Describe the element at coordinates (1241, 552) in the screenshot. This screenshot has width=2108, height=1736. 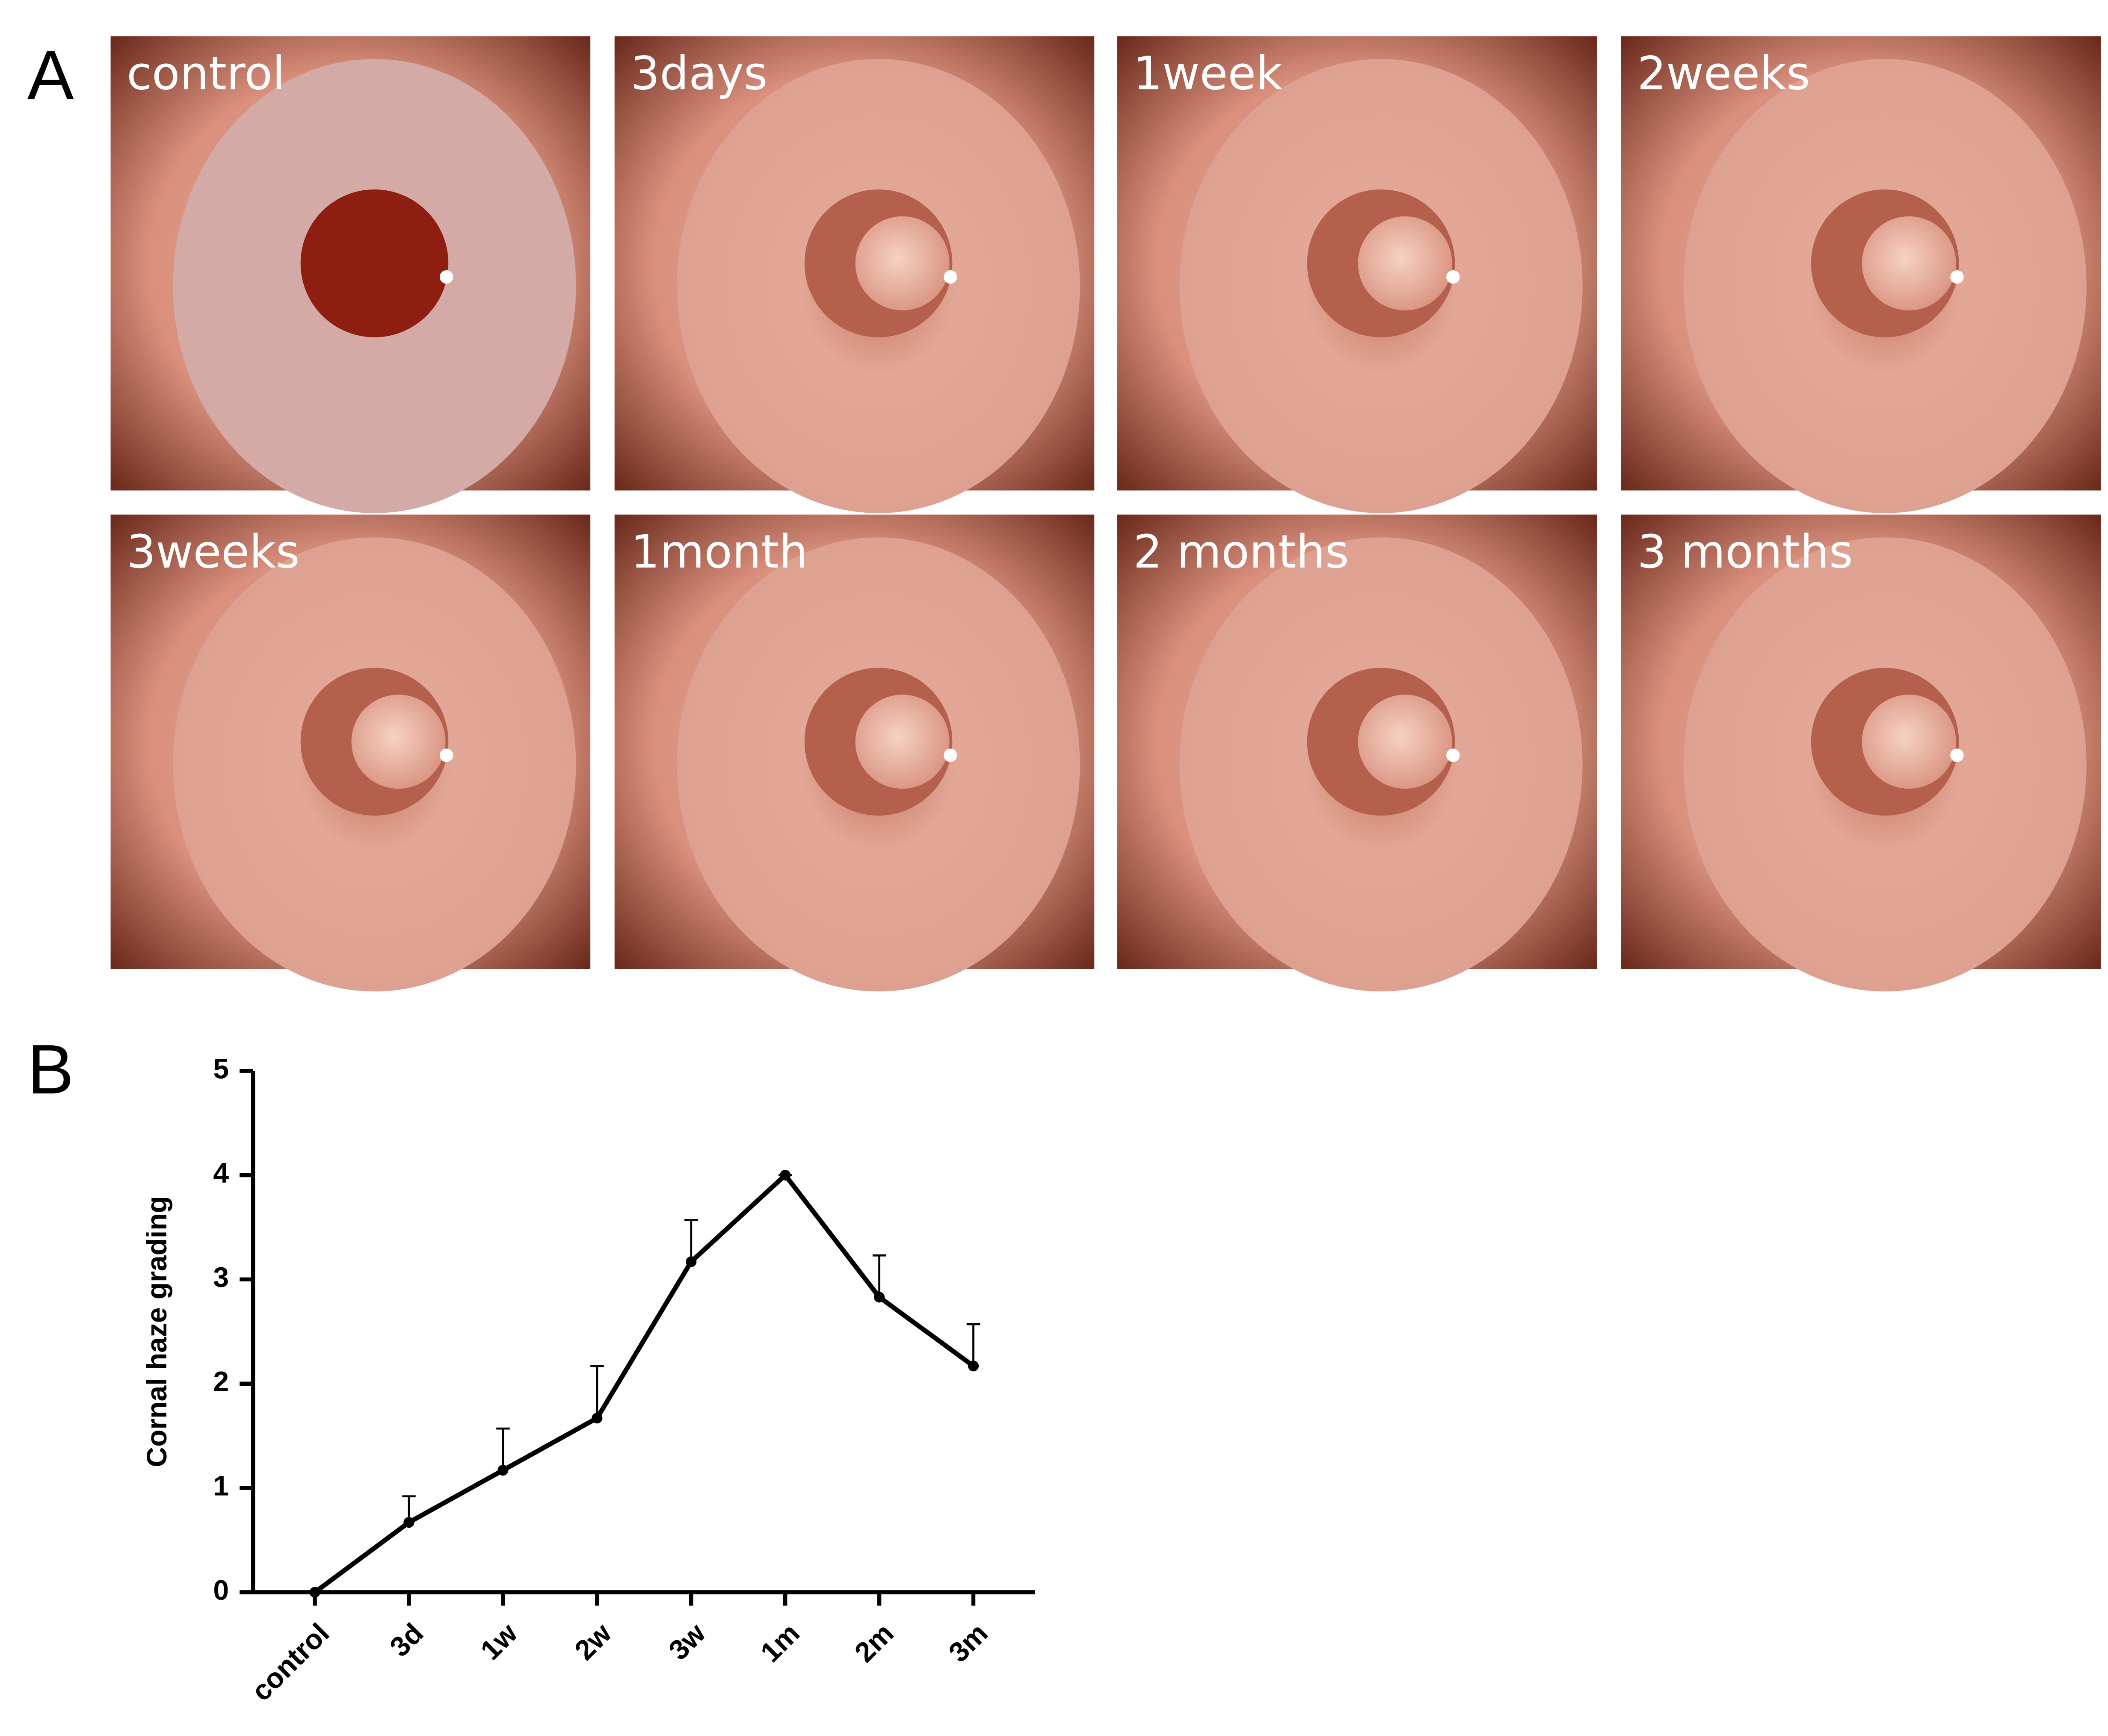
I see `photo-caption: 2 months` at that location.